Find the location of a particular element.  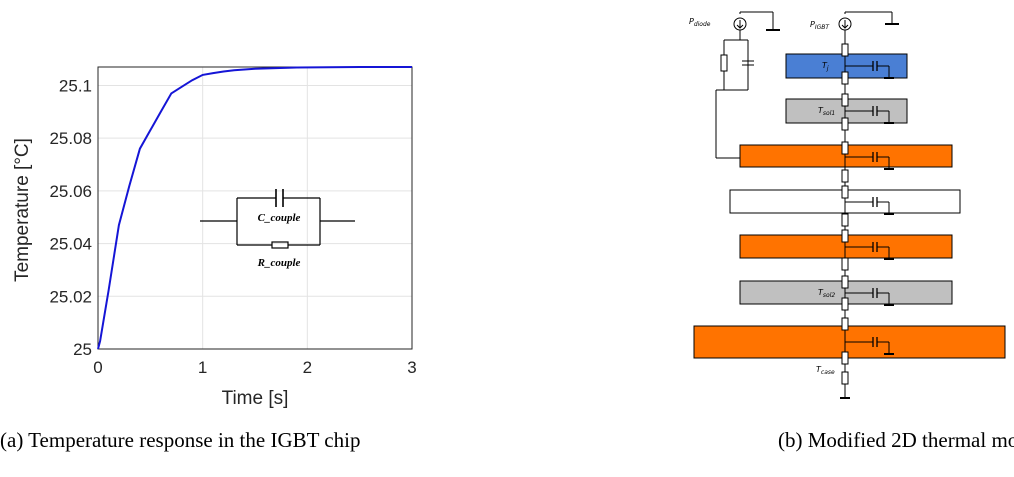

x-tick-label: 3 is located at coordinates (411, 367).